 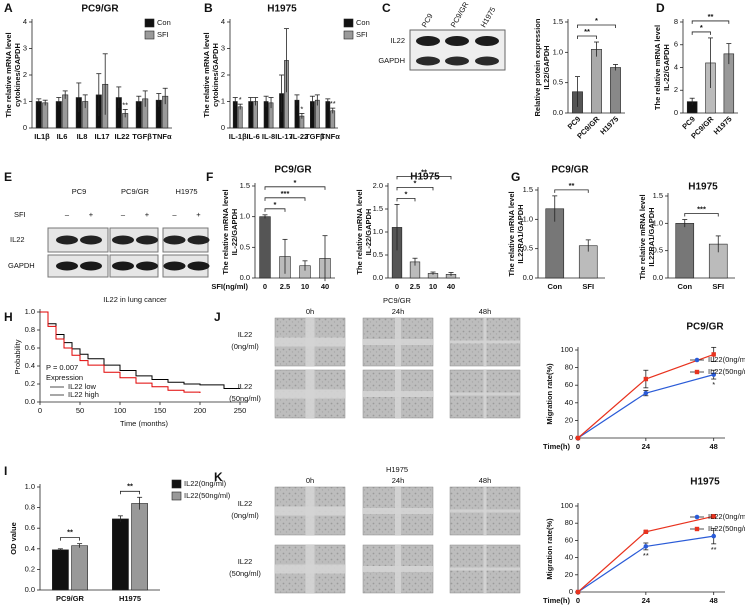 What do you see at coordinates (25, 100) in the screenshot?
I see `y-tick-label: 1` at bounding box center [25, 100].